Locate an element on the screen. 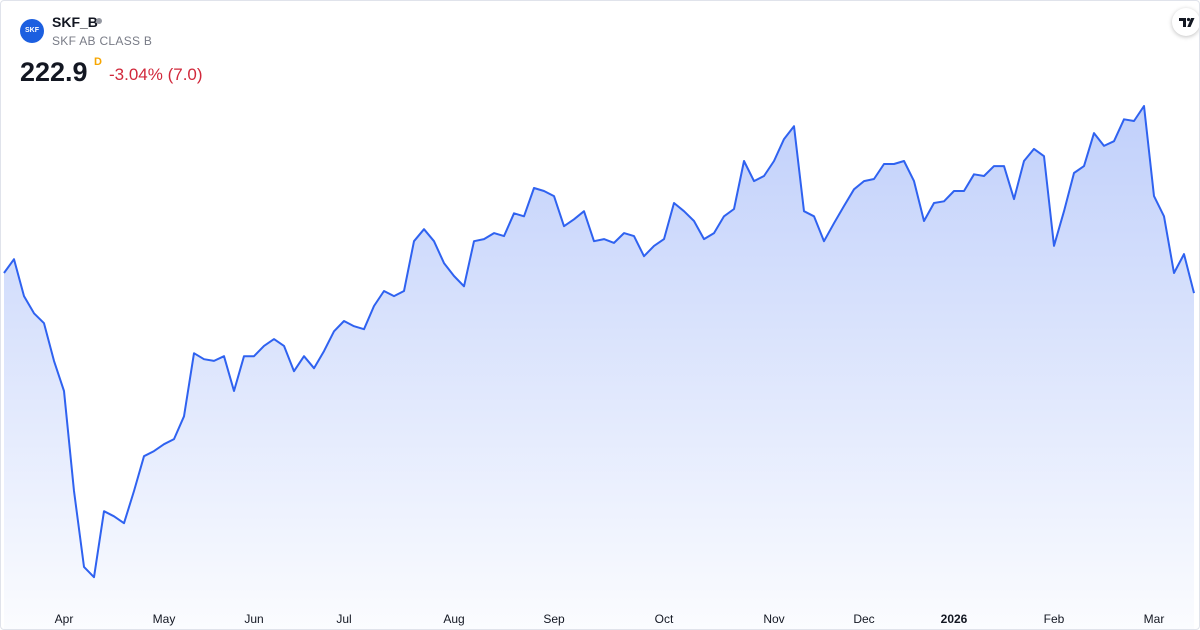 This screenshot has height=630, width=1200. tv-logo-icon is located at coordinates (1187, 22).